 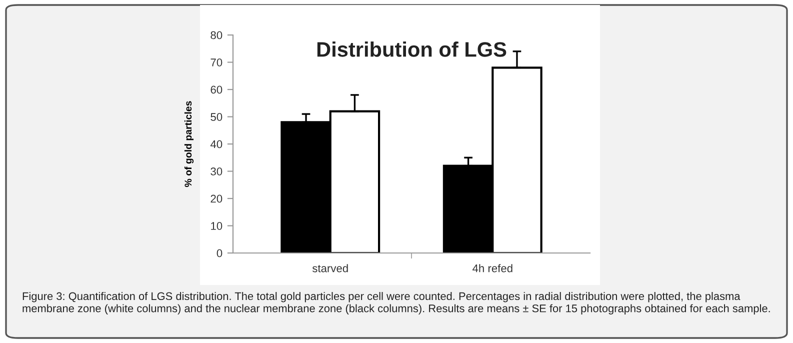 I want to click on caption: Figure 3: Quantification of LGS distribution. The total gold particles per cell were counted. Percentages in radial distribution were plotted, the plasma membrane zone (white columns) and the nuclear membrane zone (black columns). Results are means ± SE for 15 photographs obtained for each sample., so click(x=396, y=303).